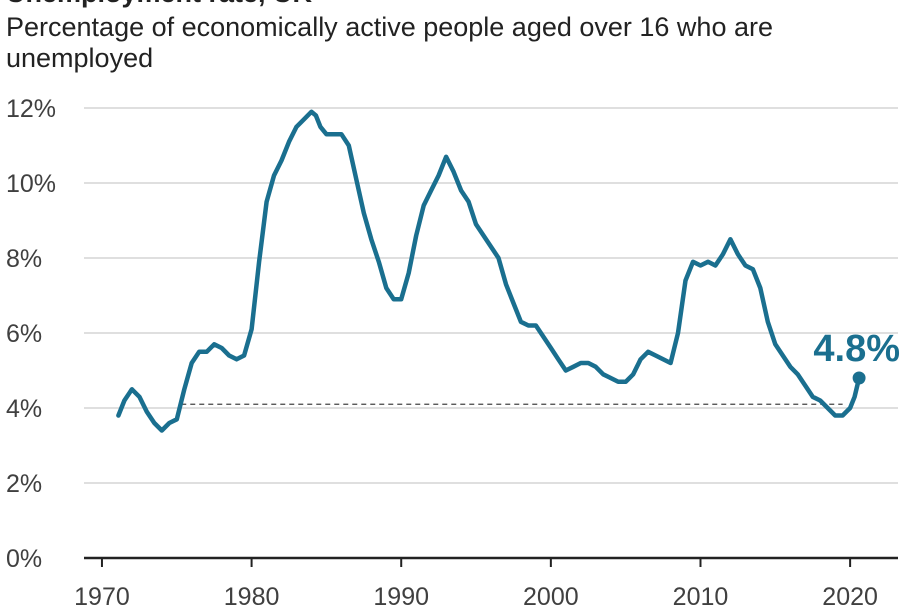 This screenshot has width=905, height=613. I want to click on y-tick-label-0: 0%, so click(24, 559).